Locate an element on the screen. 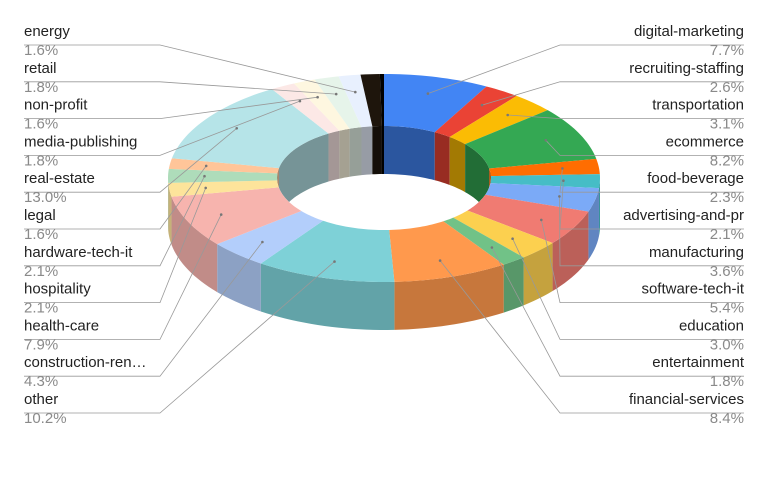 This screenshot has height=478, width=768. slice-percent-digital-marketing: 7.7% is located at coordinates (727, 50).